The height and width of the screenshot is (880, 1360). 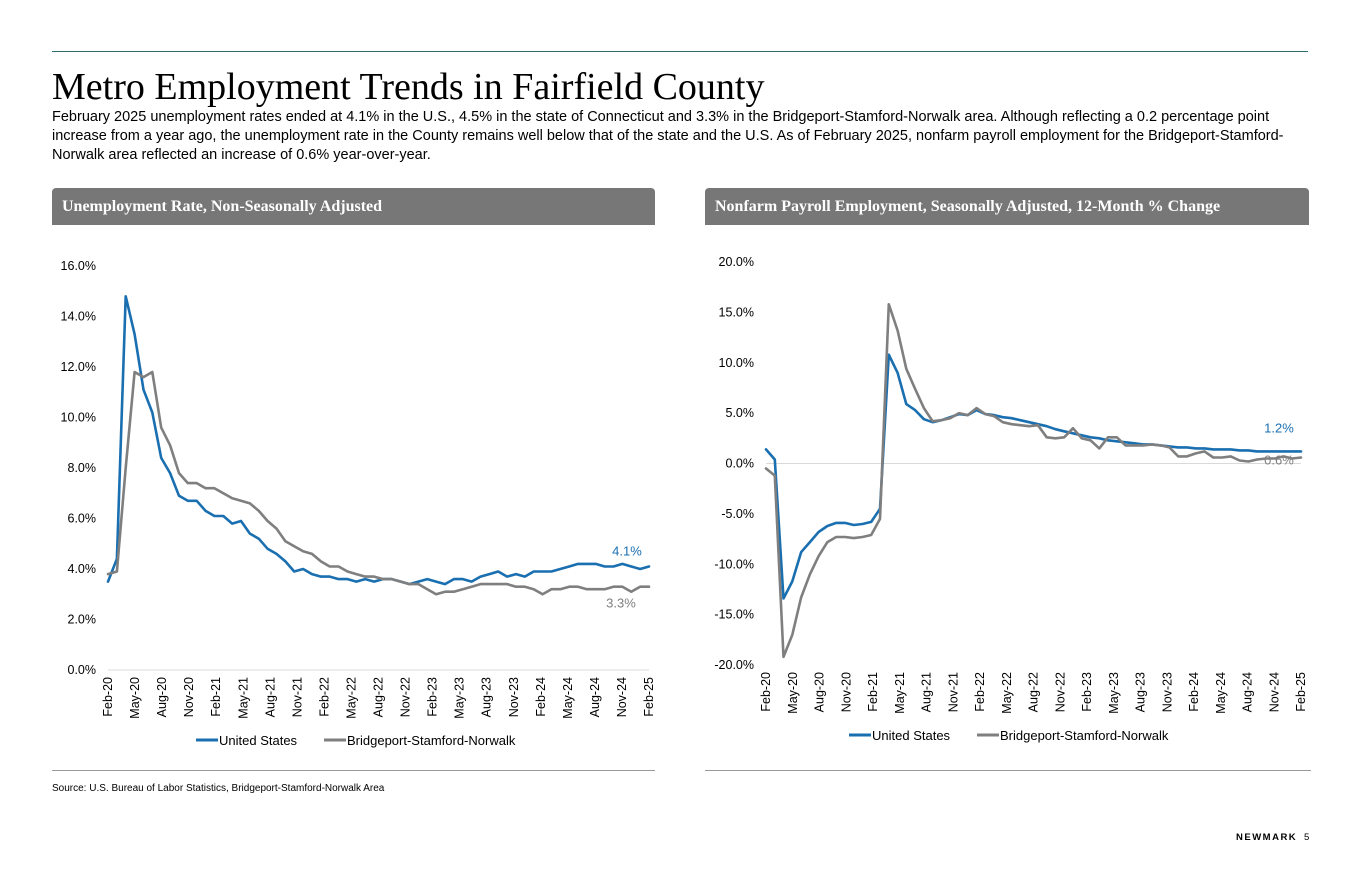 What do you see at coordinates (621, 603) in the screenshot?
I see `end-value-label: 3.3%` at bounding box center [621, 603].